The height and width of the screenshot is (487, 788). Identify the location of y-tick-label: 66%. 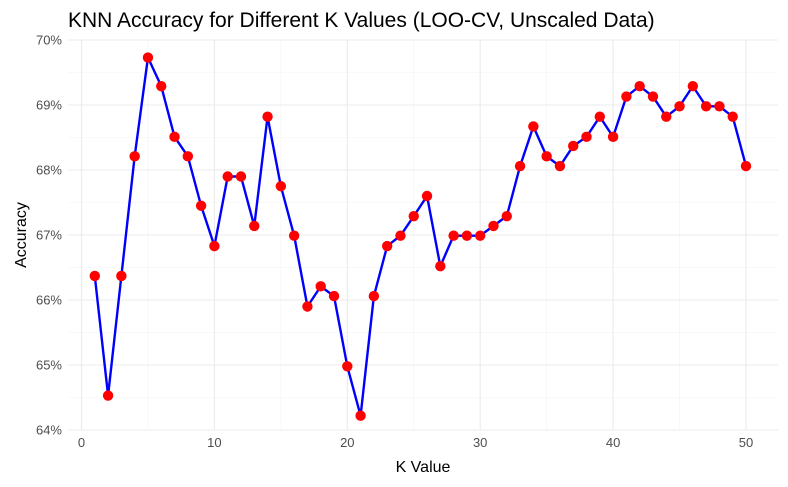
(49, 300).